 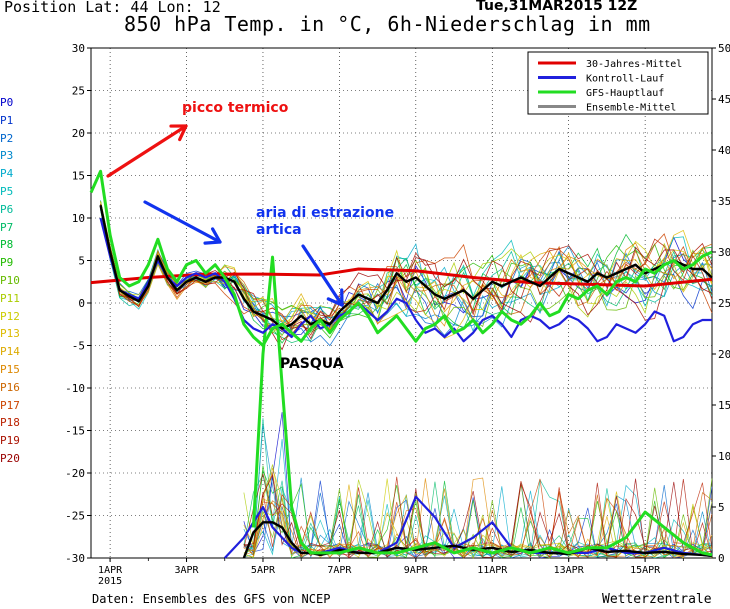 I want to click on member-label: P2, so click(x=7, y=138).